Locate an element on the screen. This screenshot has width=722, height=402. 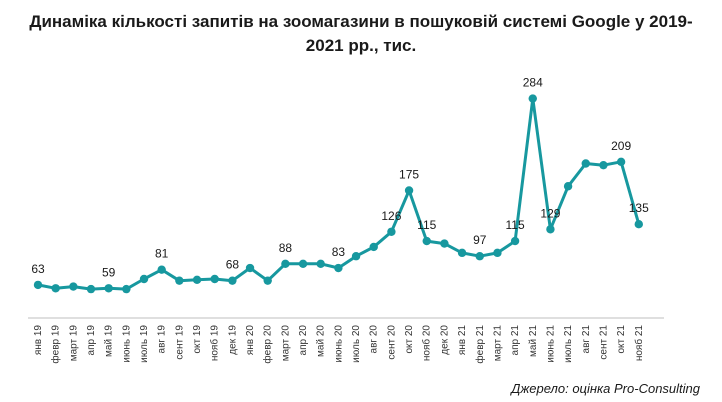
x-tick-label: сент 19 is located at coordinates (179, 342).